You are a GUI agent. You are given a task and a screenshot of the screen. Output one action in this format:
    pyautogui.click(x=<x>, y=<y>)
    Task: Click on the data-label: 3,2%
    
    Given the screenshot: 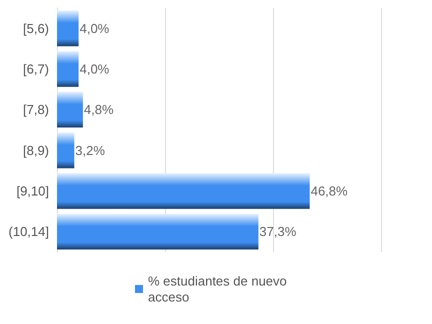 What is the action you would take?
    pyautogui.click(x=90, y=150)
    